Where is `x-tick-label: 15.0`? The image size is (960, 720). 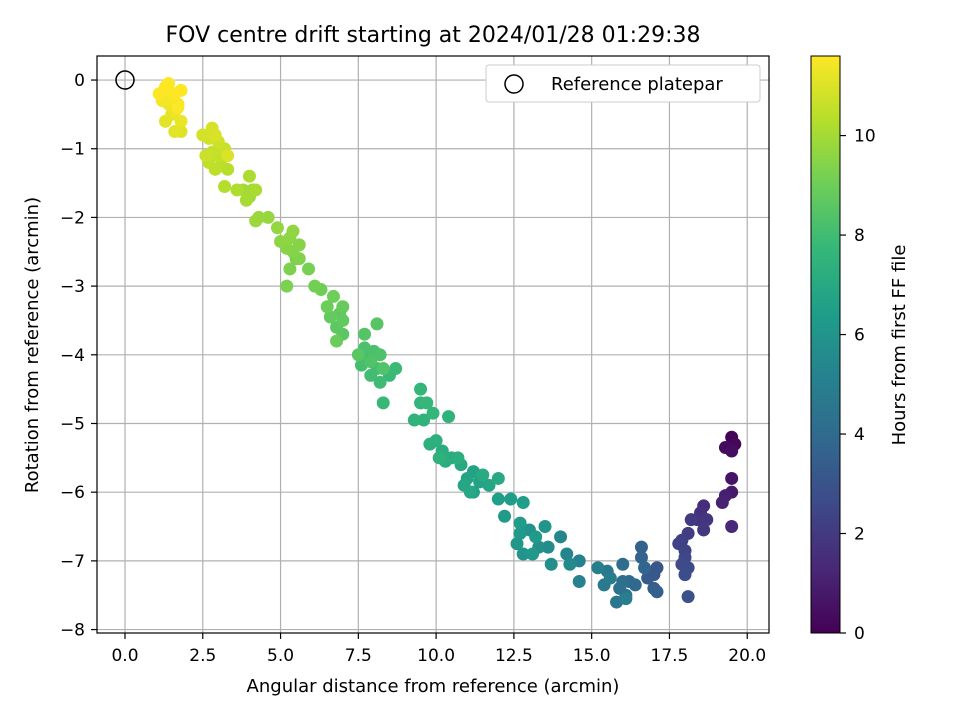
x-tick-label: 15.0 is located at coordinates (592, 656).